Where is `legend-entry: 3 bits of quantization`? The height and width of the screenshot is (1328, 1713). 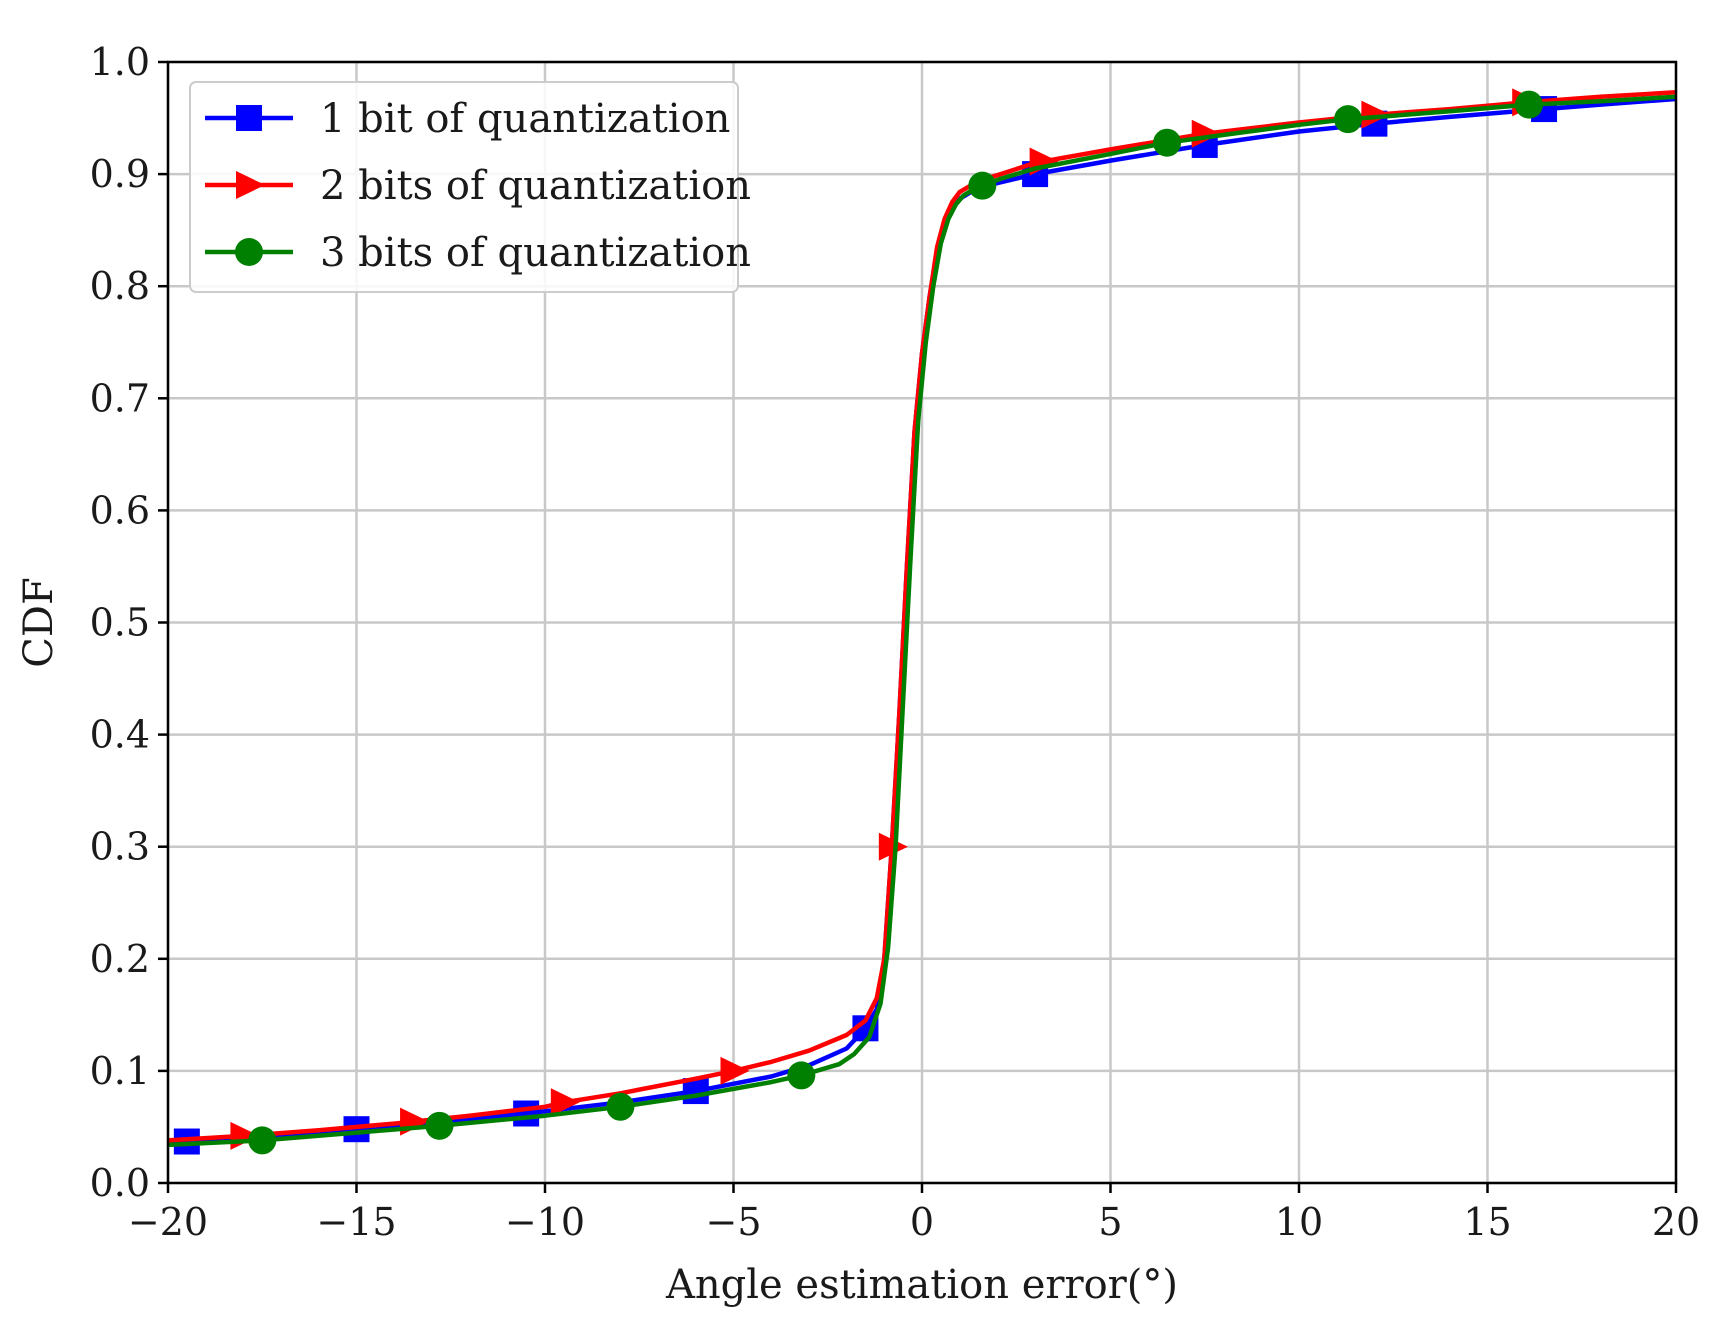
legend-entry: 3 bits of quantization is located at coordinates (478, 253).